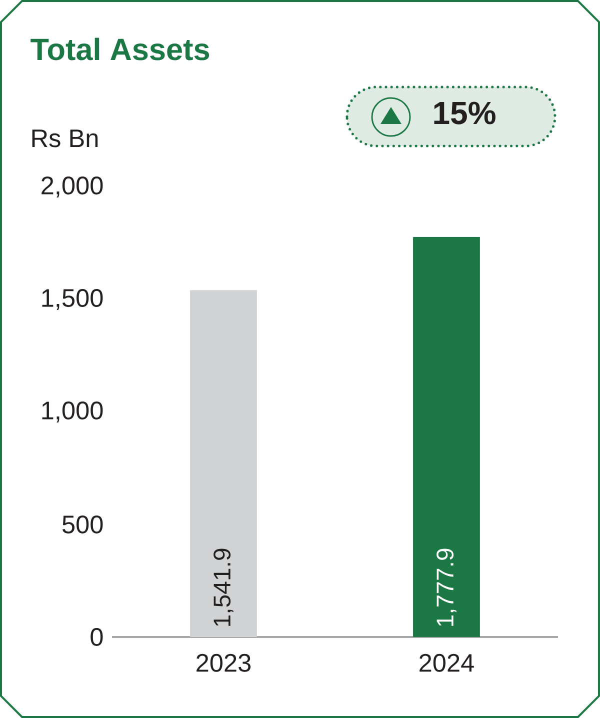  I want to click on x-tick-label: 2024, so click(447, 663).